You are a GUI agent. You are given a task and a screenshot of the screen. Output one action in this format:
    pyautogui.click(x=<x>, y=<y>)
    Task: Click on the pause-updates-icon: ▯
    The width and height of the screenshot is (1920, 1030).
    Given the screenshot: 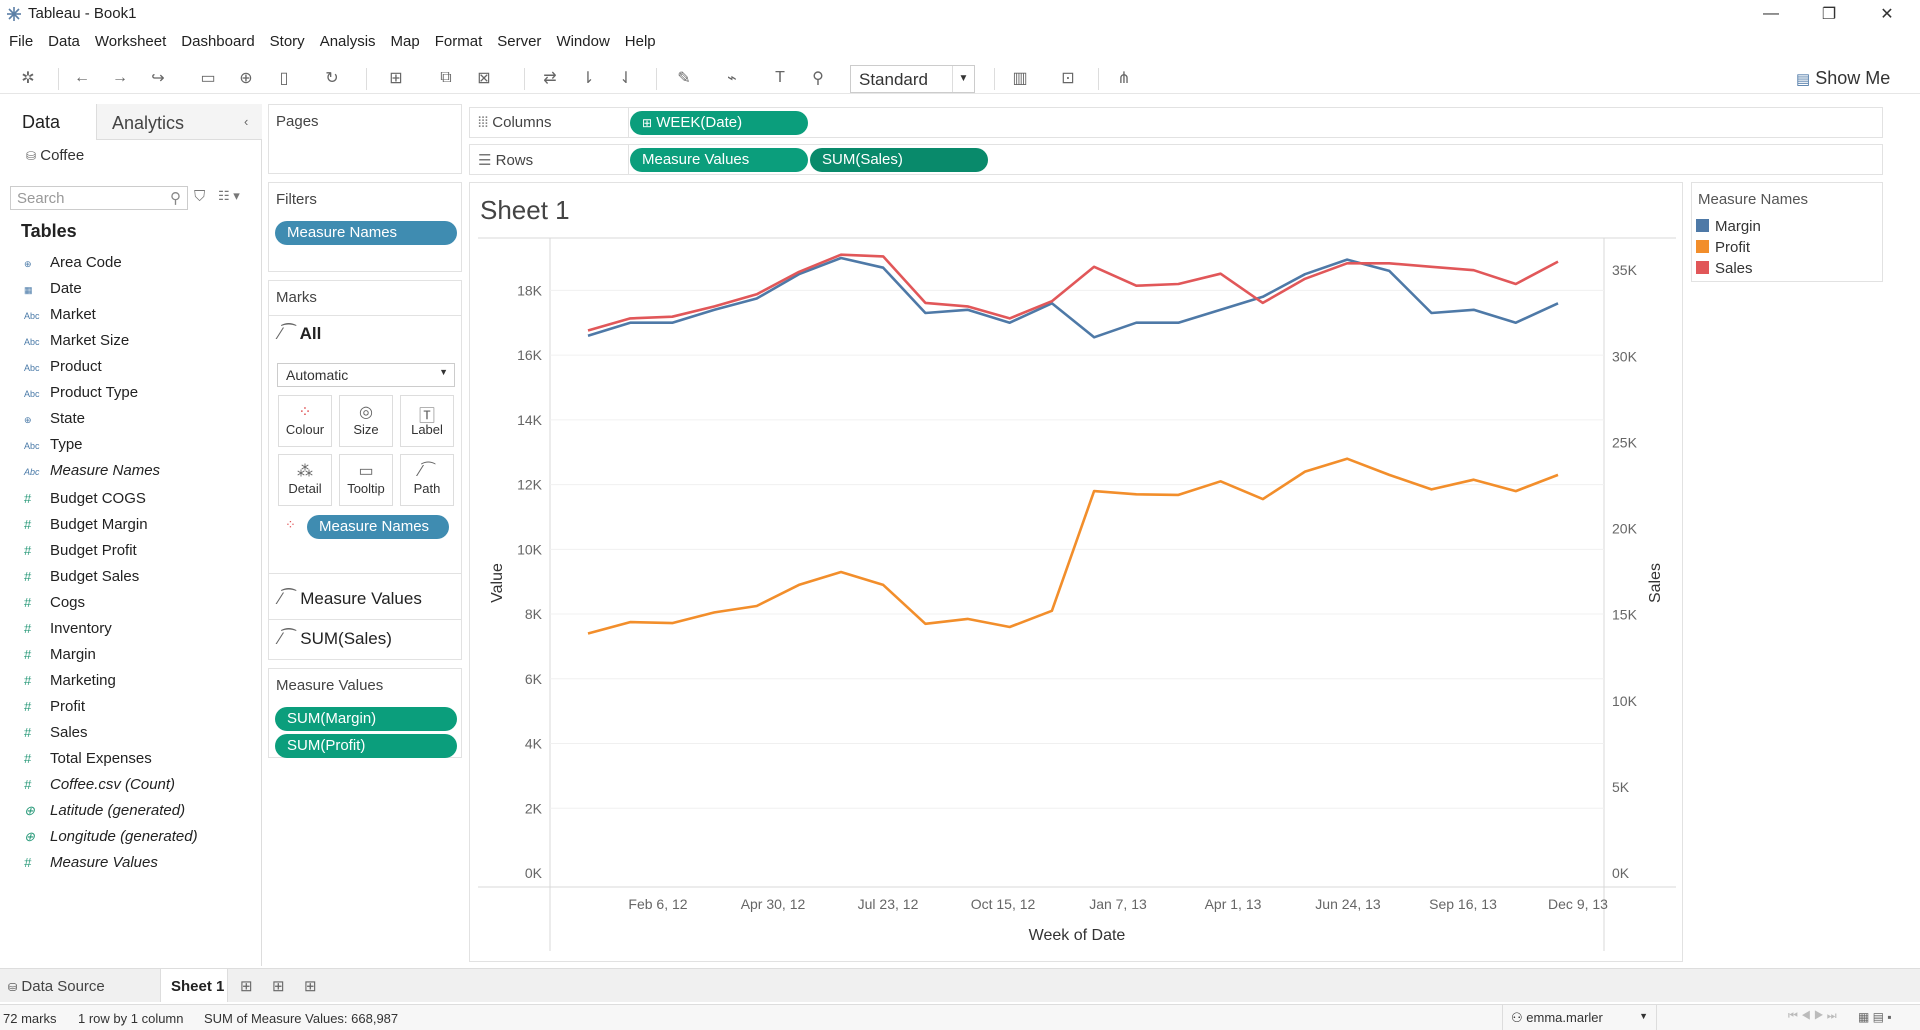 What is the action you would take?
    pyautogui.click(x=284, y=78)
    